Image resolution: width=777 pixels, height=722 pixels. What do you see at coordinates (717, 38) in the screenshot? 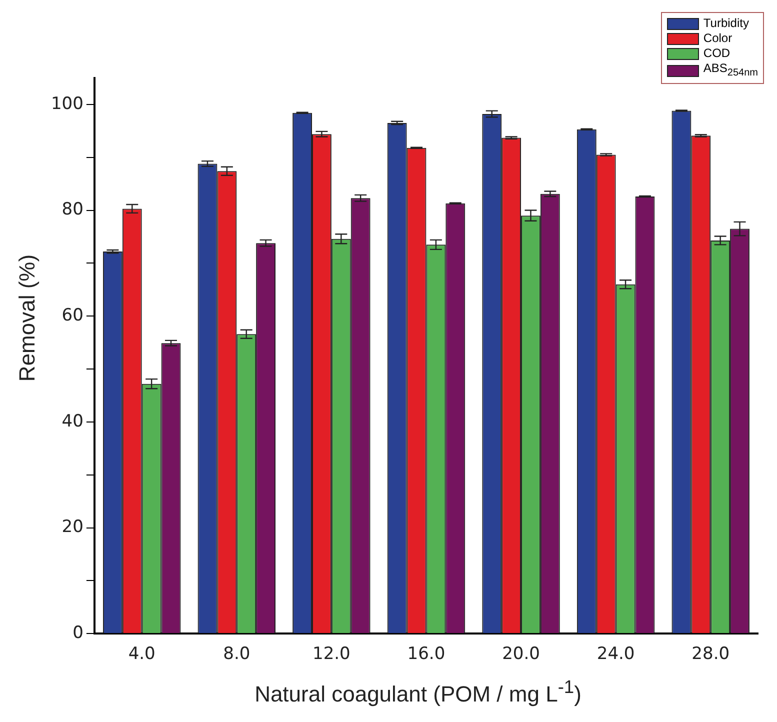
I see `legend-label: Color` at bounding box center [717, 38].